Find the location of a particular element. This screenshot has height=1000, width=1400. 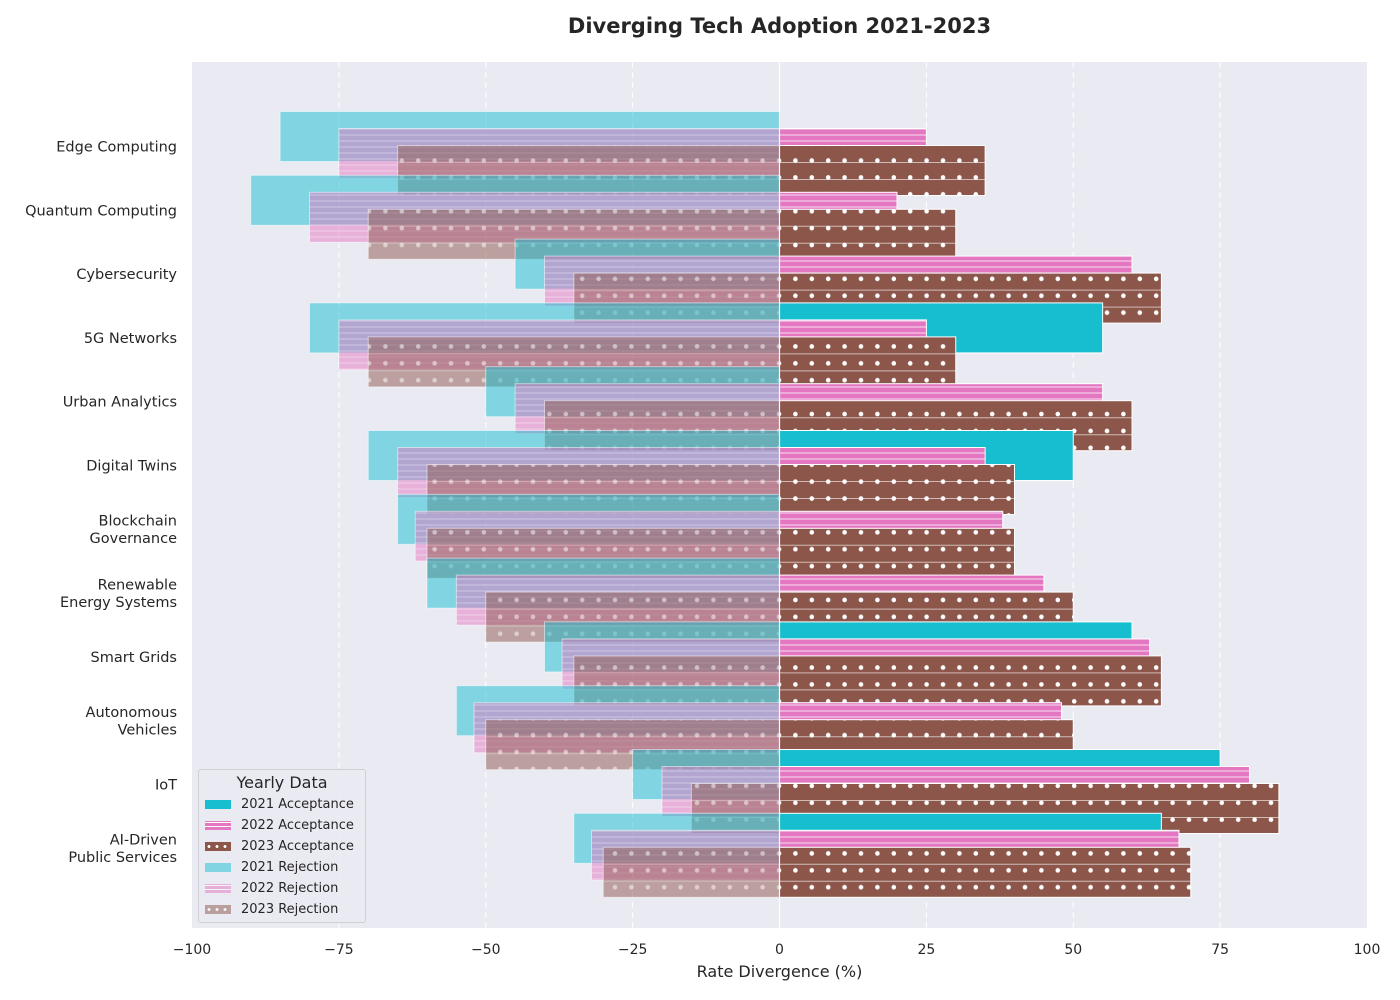

x-tick-label: −100 is located at coordinates (192, 950).